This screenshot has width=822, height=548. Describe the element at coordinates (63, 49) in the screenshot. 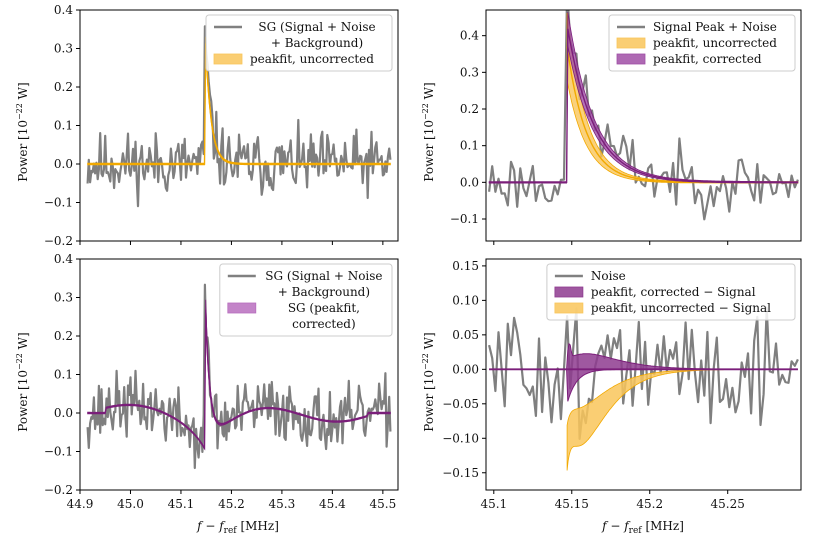

I see `y-tick-label-top-left-5: 0.3` at that location.